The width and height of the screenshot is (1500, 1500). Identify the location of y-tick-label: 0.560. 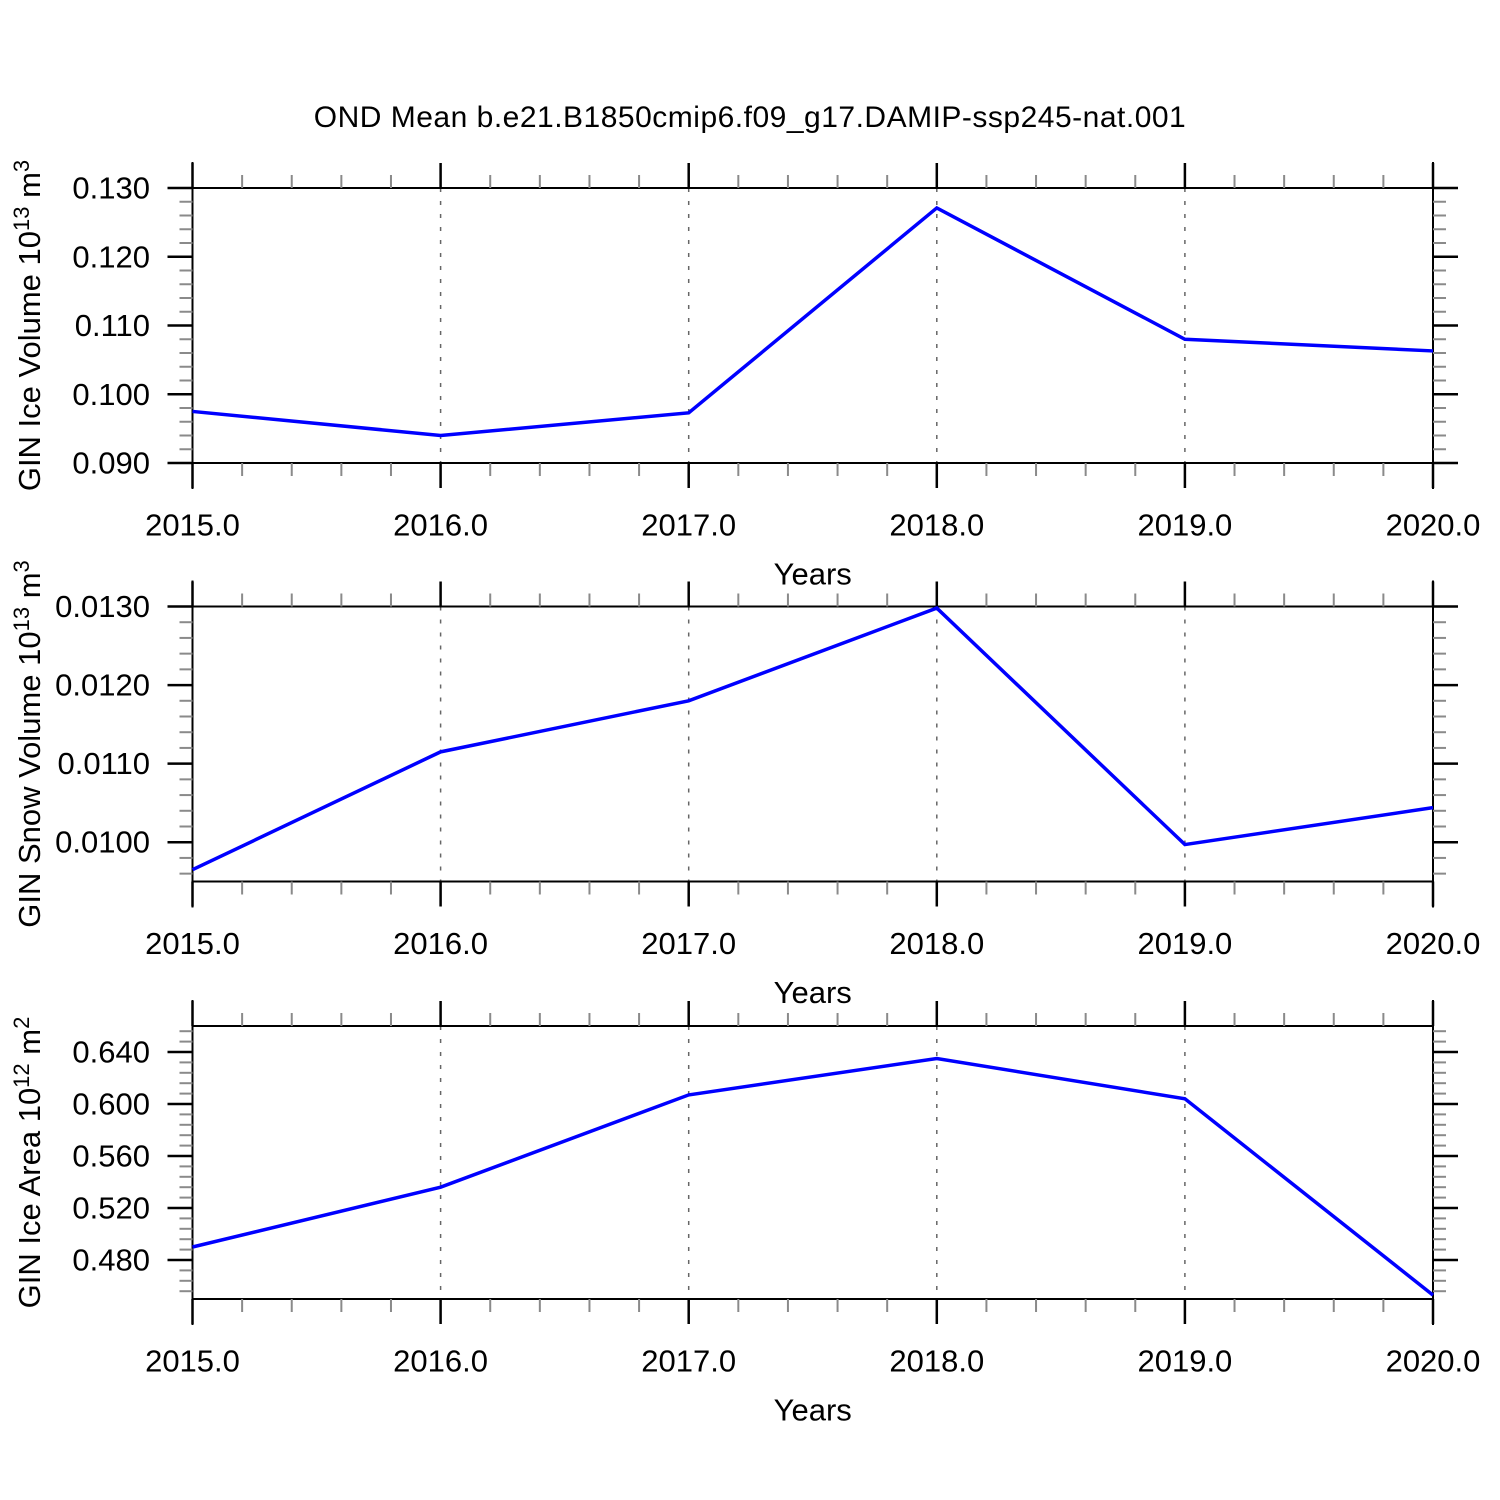
(111, 1156).